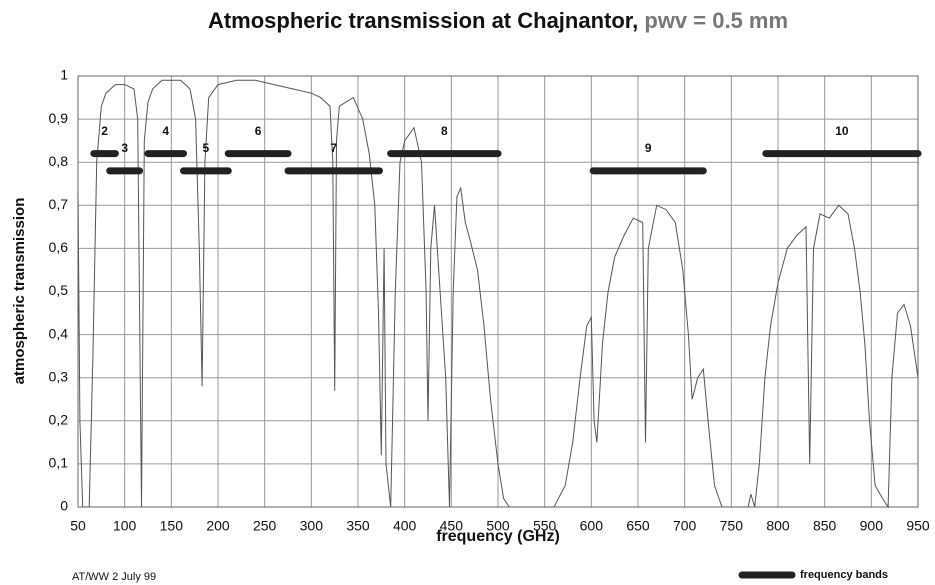 The width and height of the screenshot is (935, 585). I want to click on y-tick-label: 0,1, so click(59, 463).